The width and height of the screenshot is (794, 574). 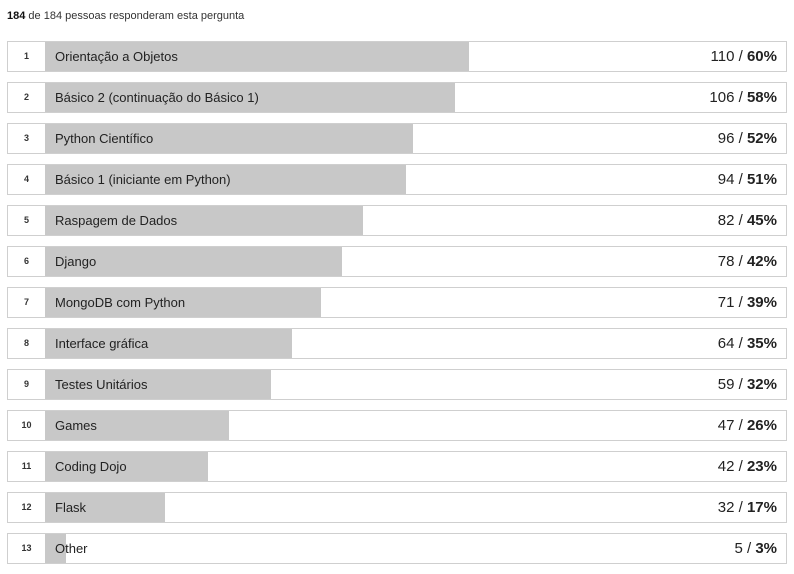 What do you see at coordinates (726, 302) in the screenshot?
I see `count-value: 71` at bounding box center [726, 302].